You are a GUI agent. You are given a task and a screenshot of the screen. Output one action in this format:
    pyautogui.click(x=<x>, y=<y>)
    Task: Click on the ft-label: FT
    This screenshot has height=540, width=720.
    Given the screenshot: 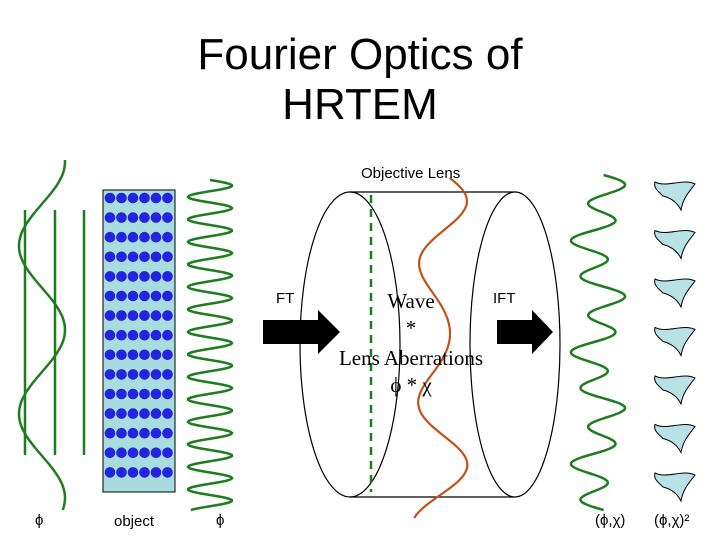 What is the action you would take?
    pyautogui.click(x=285, y=298)
    